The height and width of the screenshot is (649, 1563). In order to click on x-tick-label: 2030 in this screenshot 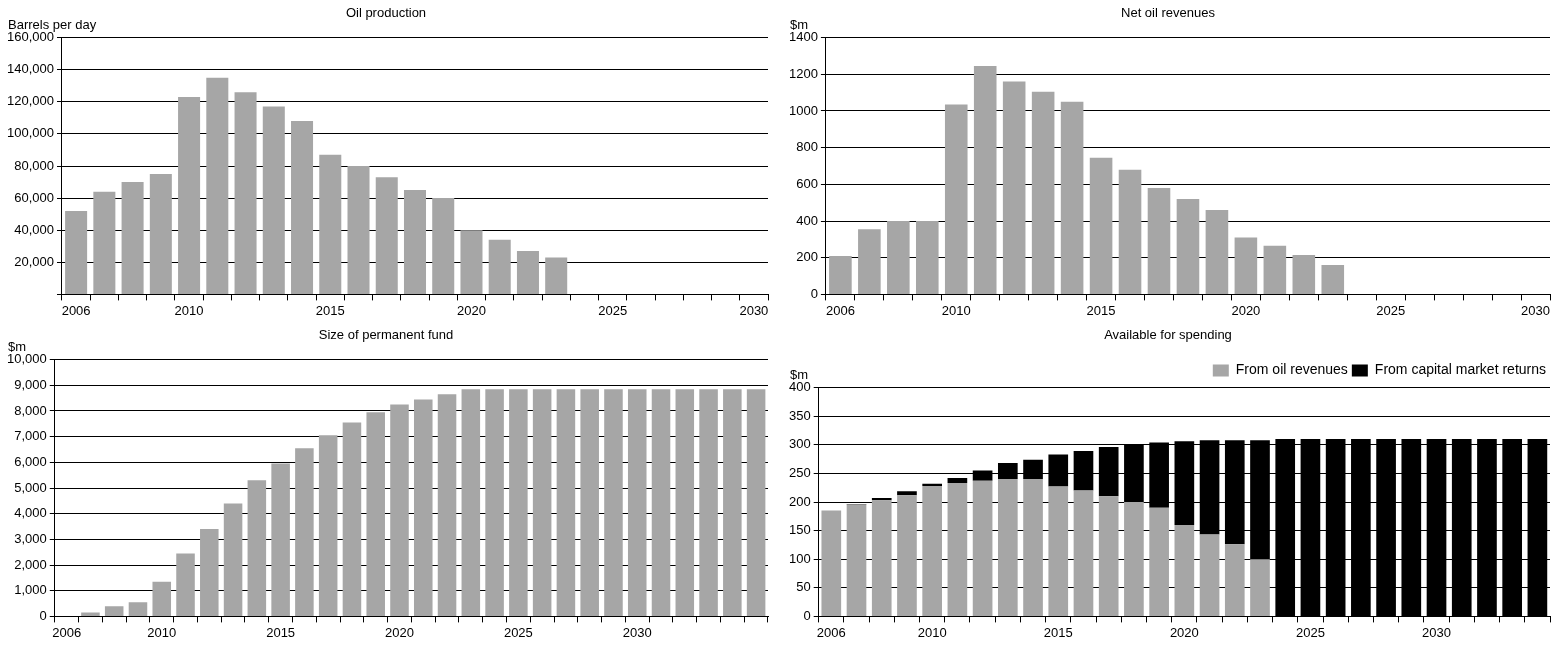, I will do `click(1535, 310)`.